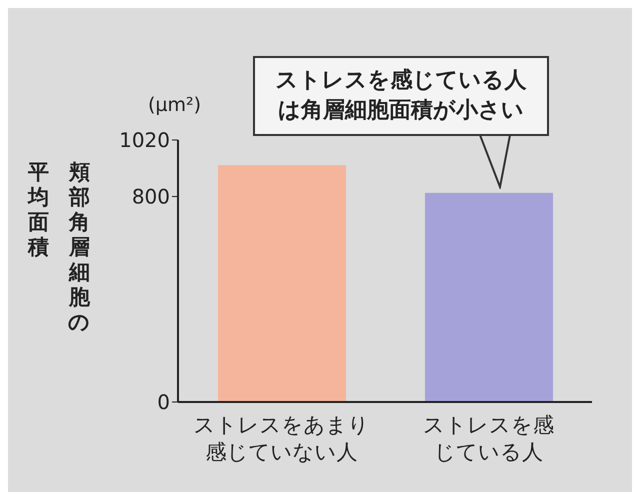 This screenshot has height=500, width=640. I want to click on text: (μm²), so click(175, 105).